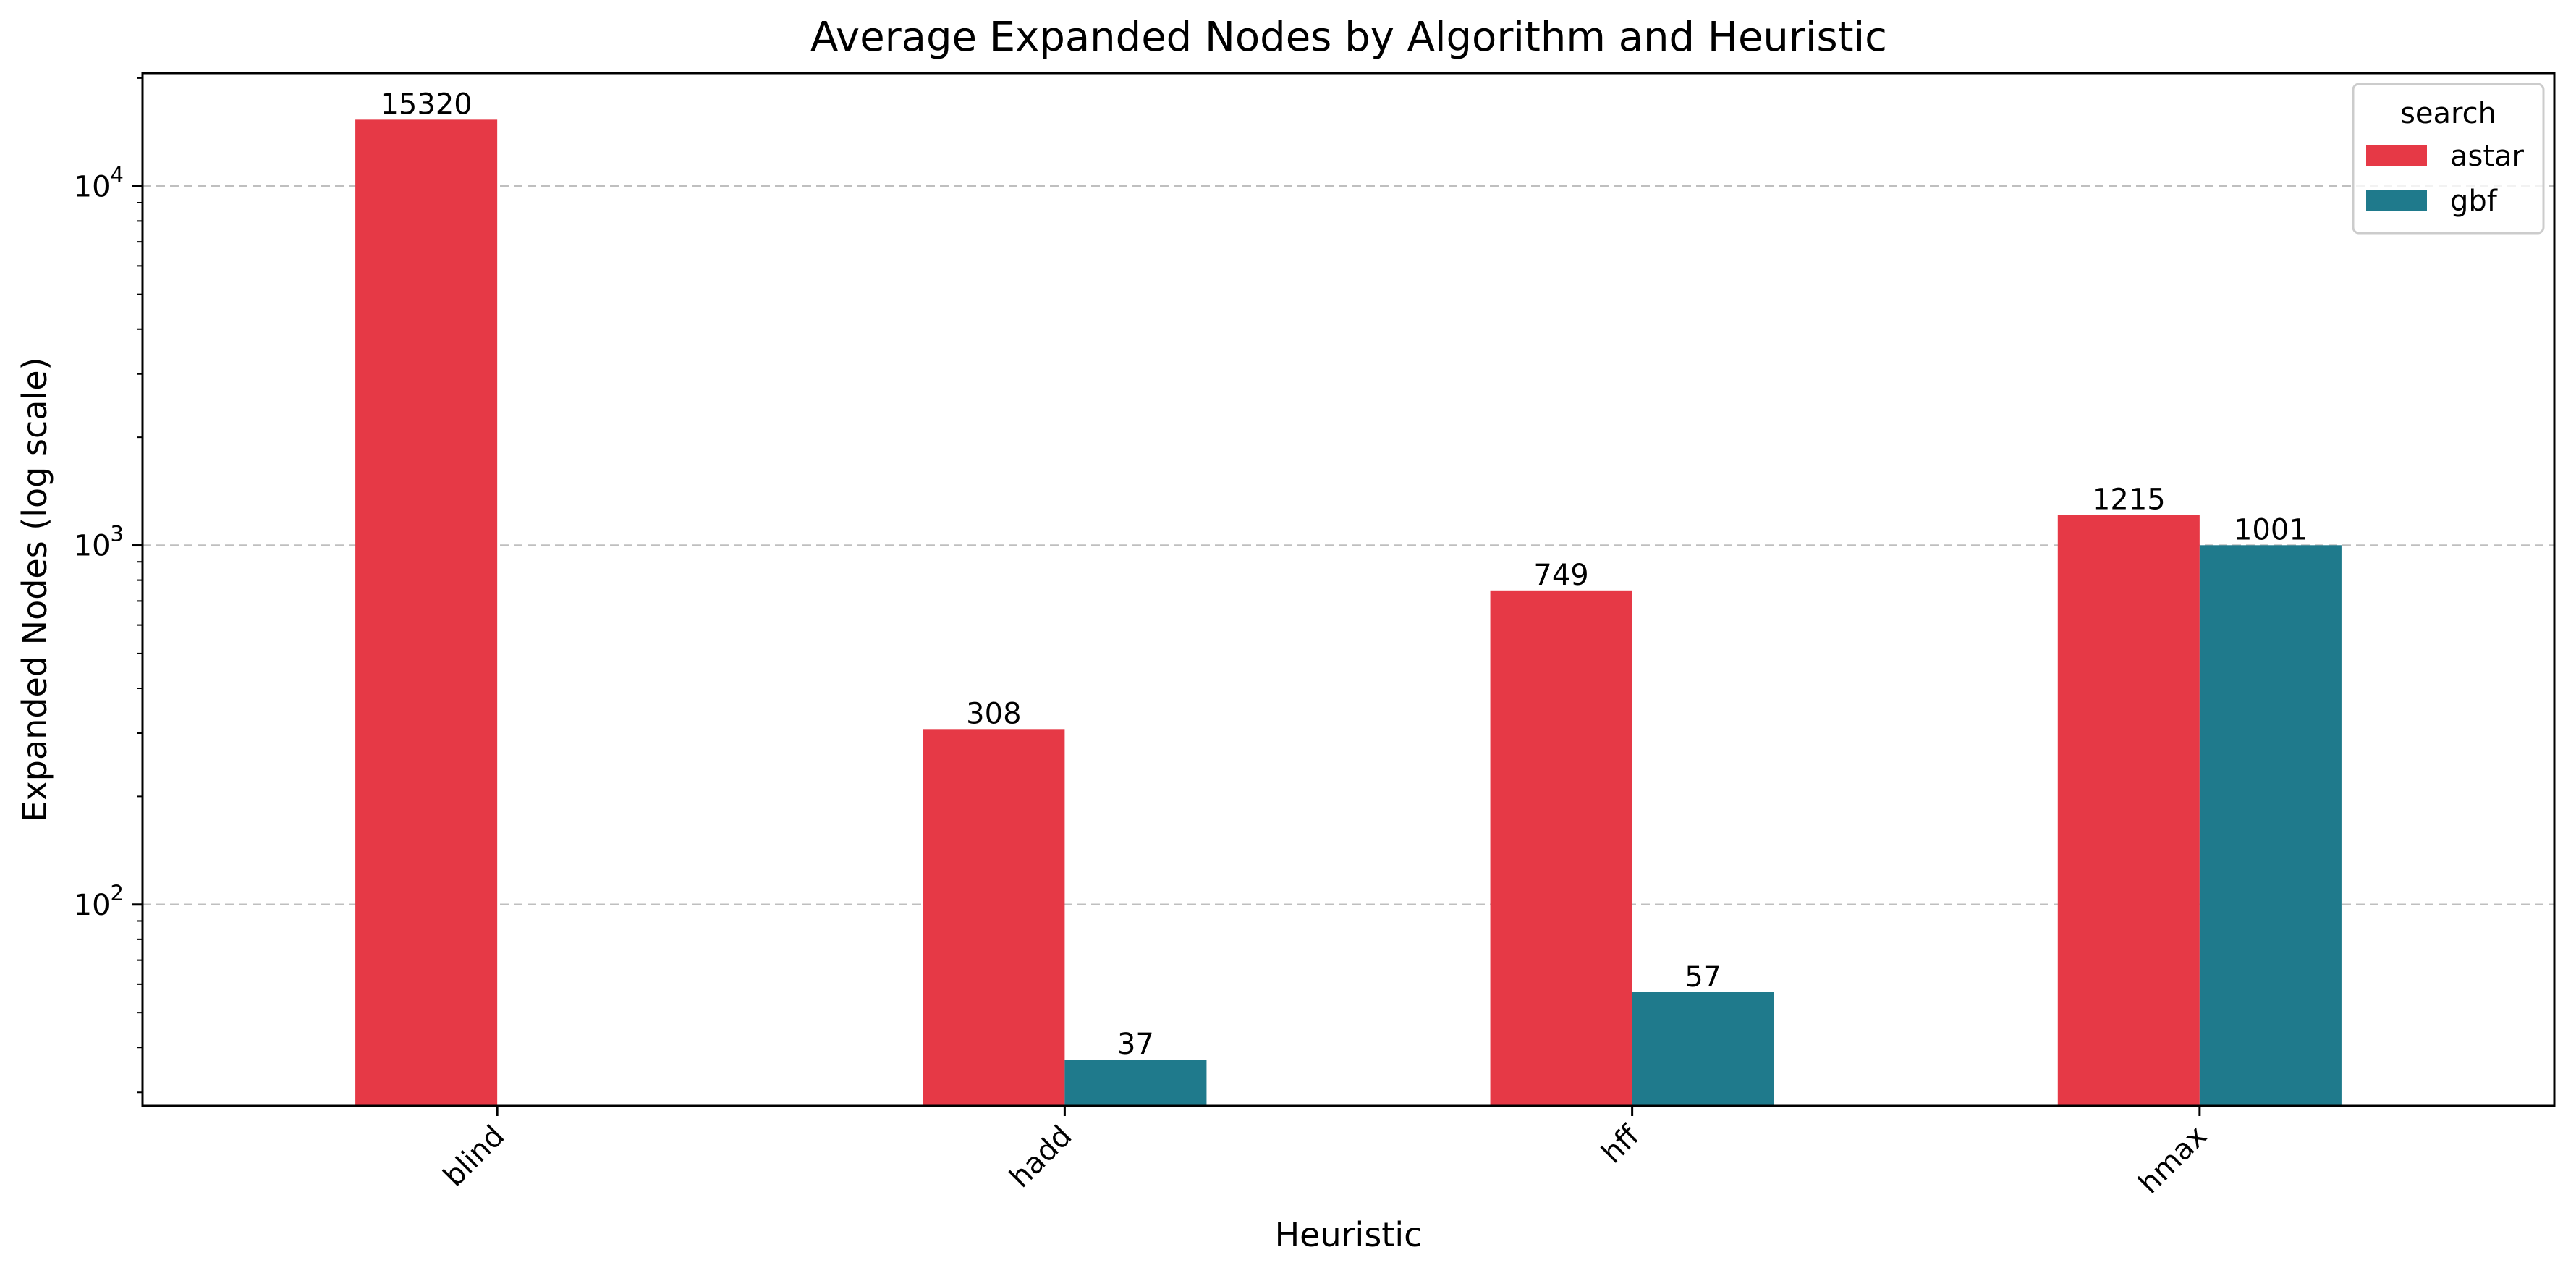 This screenshot has height=1276, width=2576. Describe the element at coordinates (1703, 977) in the screenshot. I see `bar-value-label: 57` at that location.